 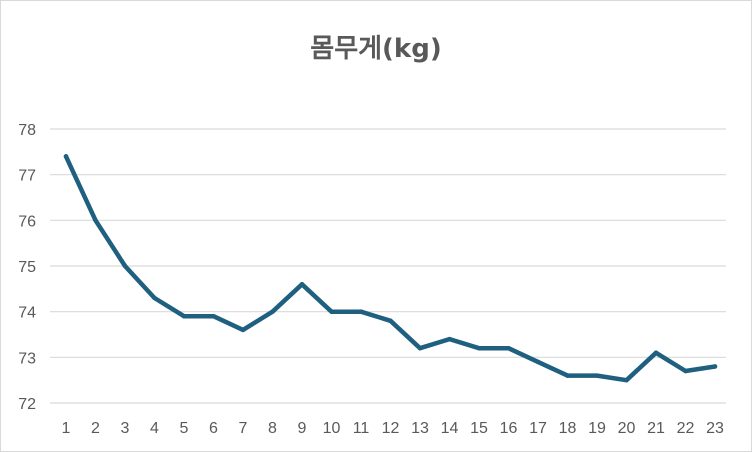 What do you see at coordinates (95, 428) in the screenshot?
I see `x-tick-label: 2` at bounding box center [95, 428].